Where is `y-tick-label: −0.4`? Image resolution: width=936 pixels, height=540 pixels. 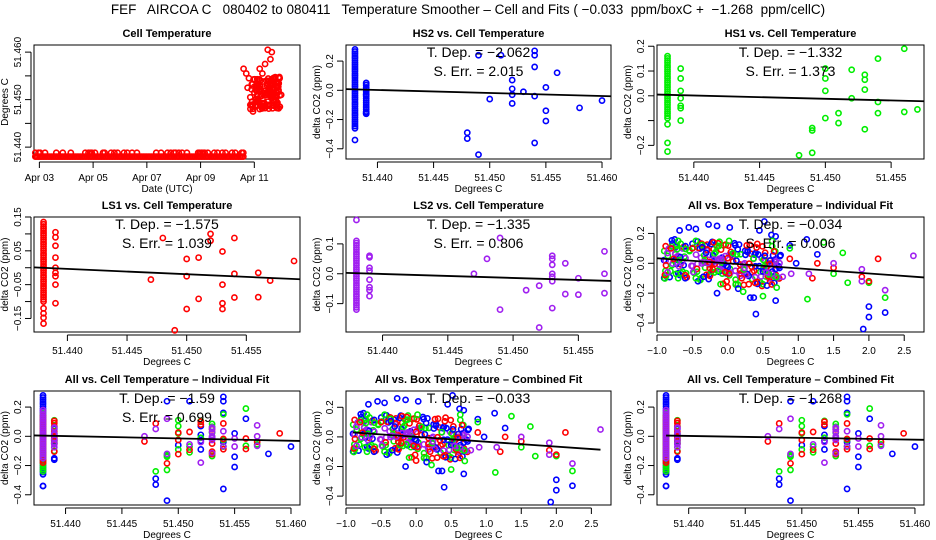
y-tick-label: −0.4 is located at coordinates (330, 496).